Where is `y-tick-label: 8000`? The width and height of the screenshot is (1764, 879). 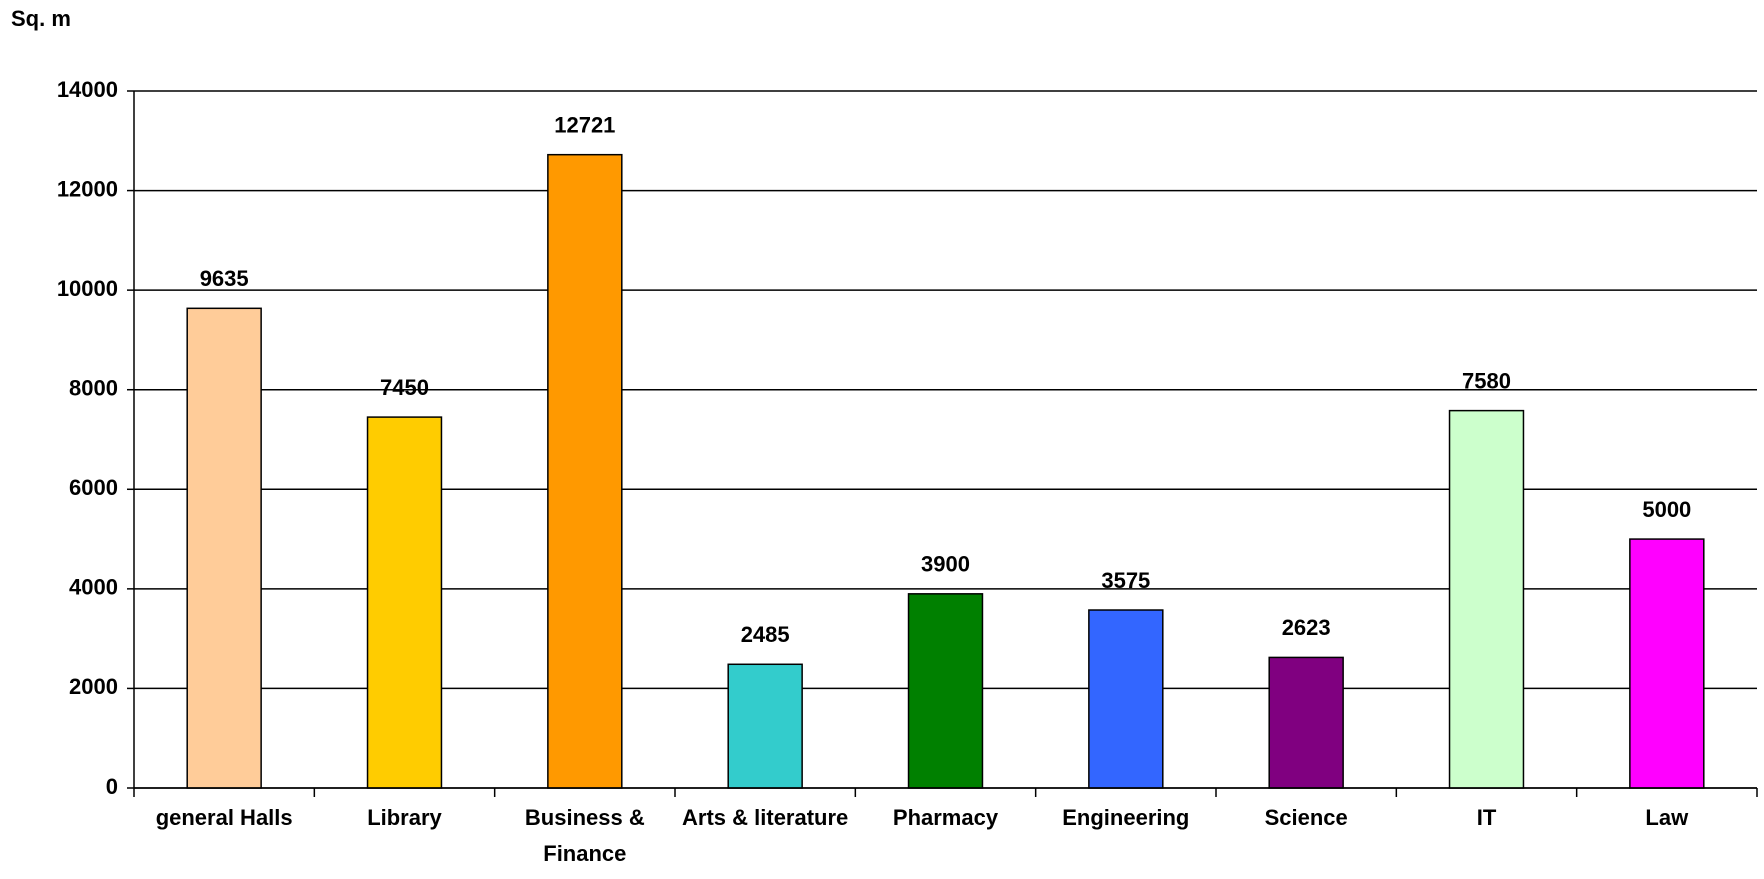 y-tick-label: 8000 is located at coordinates (93, 388).